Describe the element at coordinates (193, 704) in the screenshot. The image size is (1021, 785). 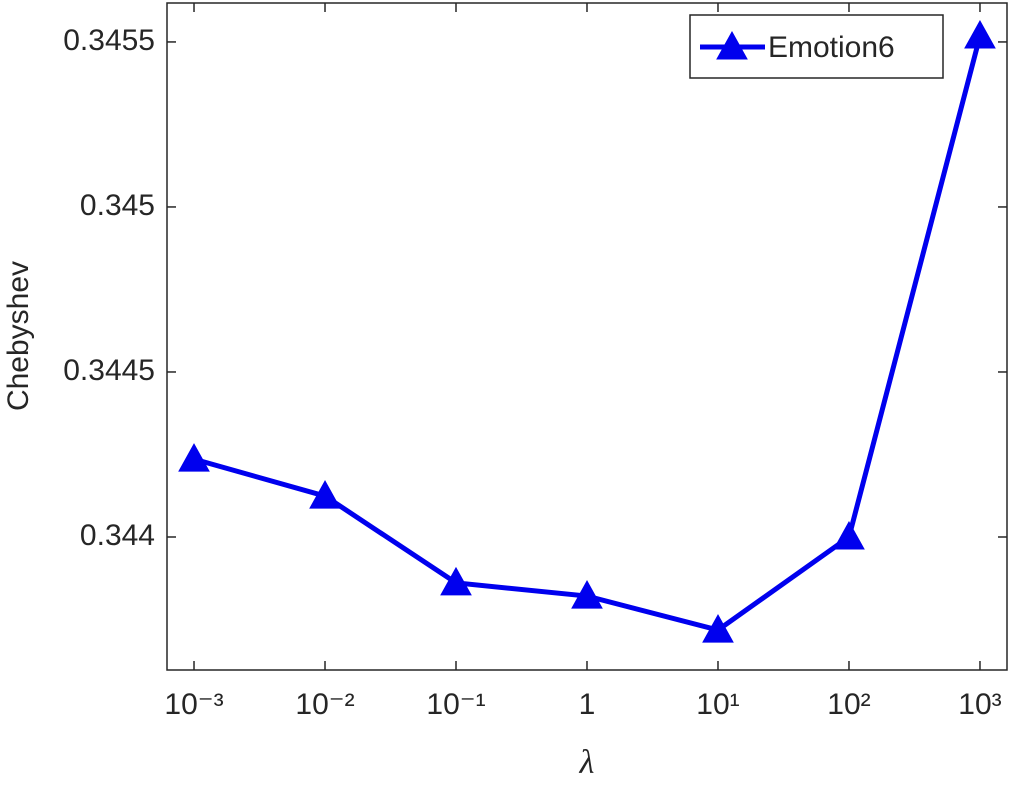
I see `x-tick-label: 10⁻³` at that location.